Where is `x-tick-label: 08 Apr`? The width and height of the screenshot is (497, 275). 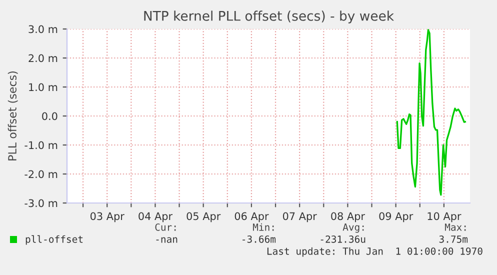
x-tick-label: 08 Apr is located at coordinates (348, 217).